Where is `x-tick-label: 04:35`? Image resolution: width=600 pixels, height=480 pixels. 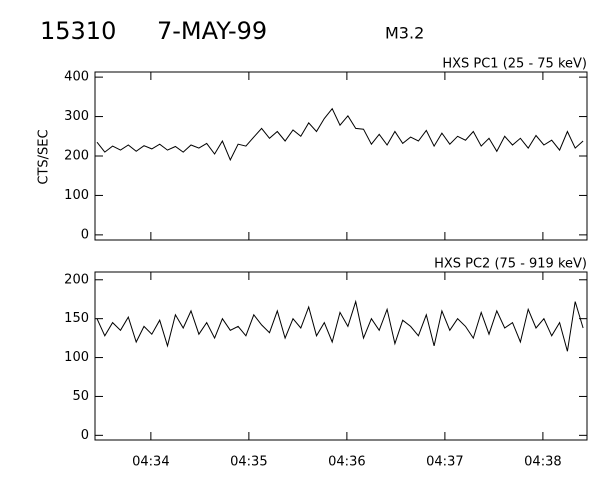
x-tick-label: 04:35 is located at coordinates (248, 462).